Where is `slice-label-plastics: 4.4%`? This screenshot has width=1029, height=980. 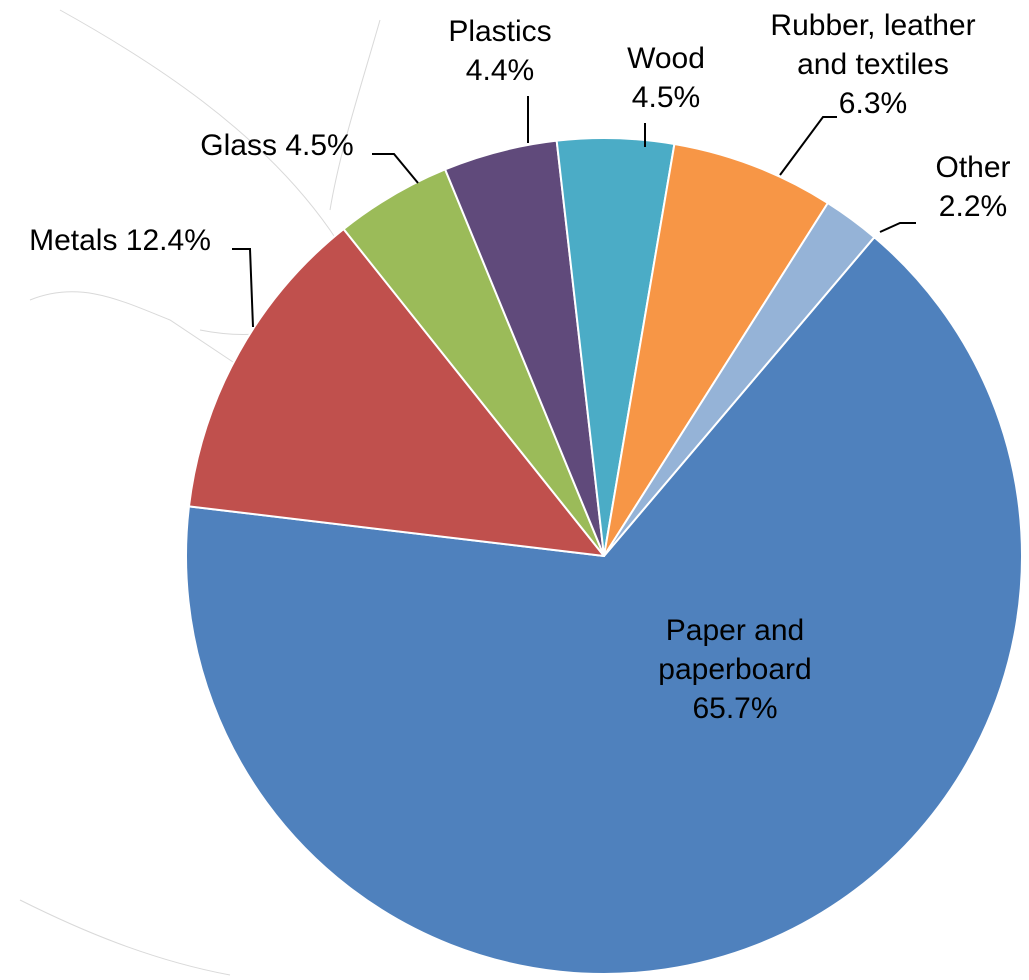
slice-label-plastics: 4.4% is located at coordinates (500, 70).